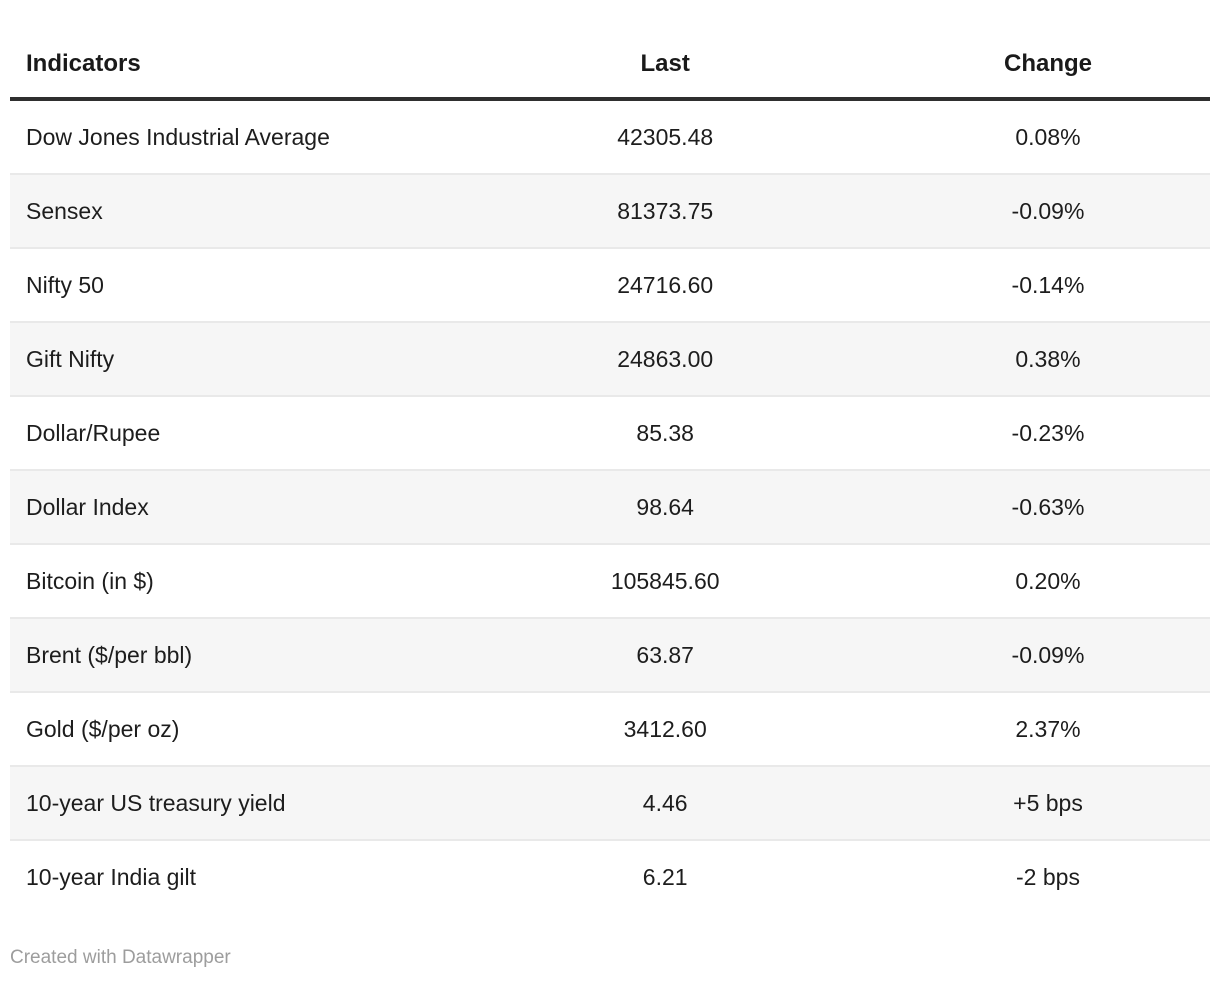  What do you see at coordinates (665, 432) in the screenshot?
I see `last-cell: 85.38` at bounding box center [665, 432].